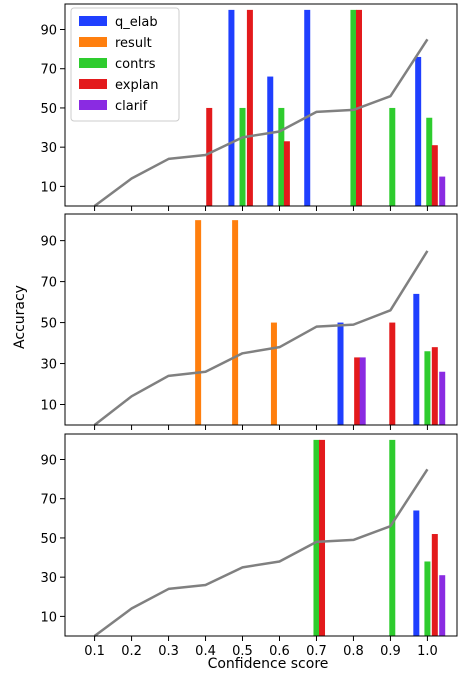 The width and height of the screenshot is (470, 684). I want to click on legend-box, so click(125, 64).